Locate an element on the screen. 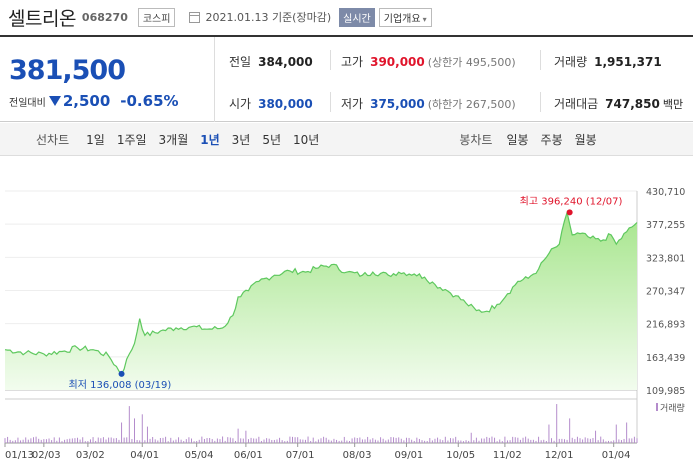 This screenshot has width=693, height=466. change-percent: -0.65% is located at coordinates (149, 101).